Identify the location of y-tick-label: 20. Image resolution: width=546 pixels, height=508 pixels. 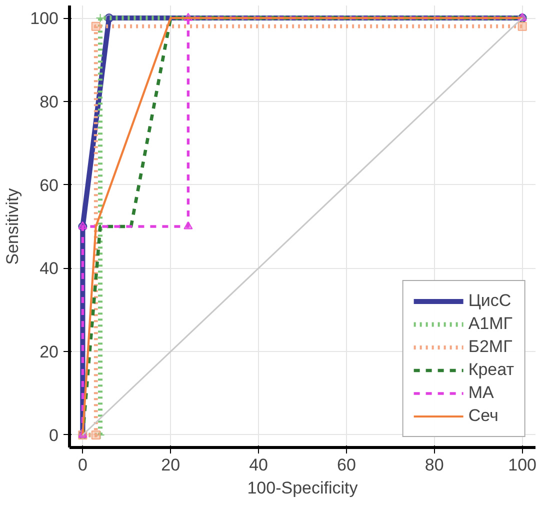
(49, 352).